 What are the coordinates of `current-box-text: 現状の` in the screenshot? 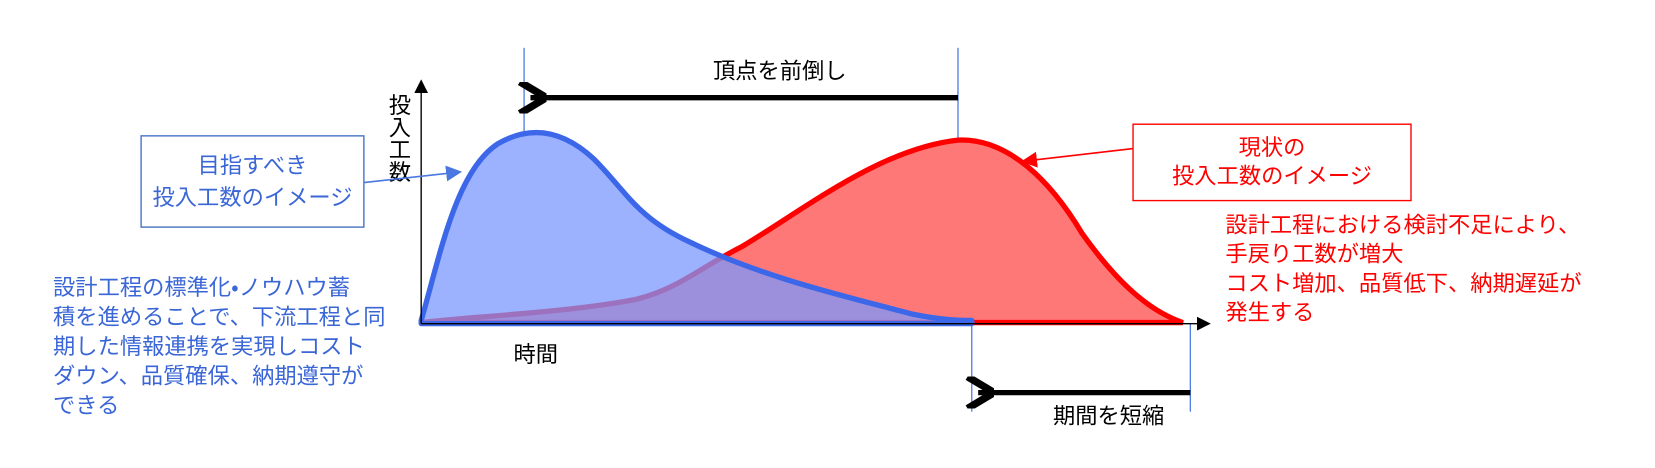 It's located at (1272, 148).